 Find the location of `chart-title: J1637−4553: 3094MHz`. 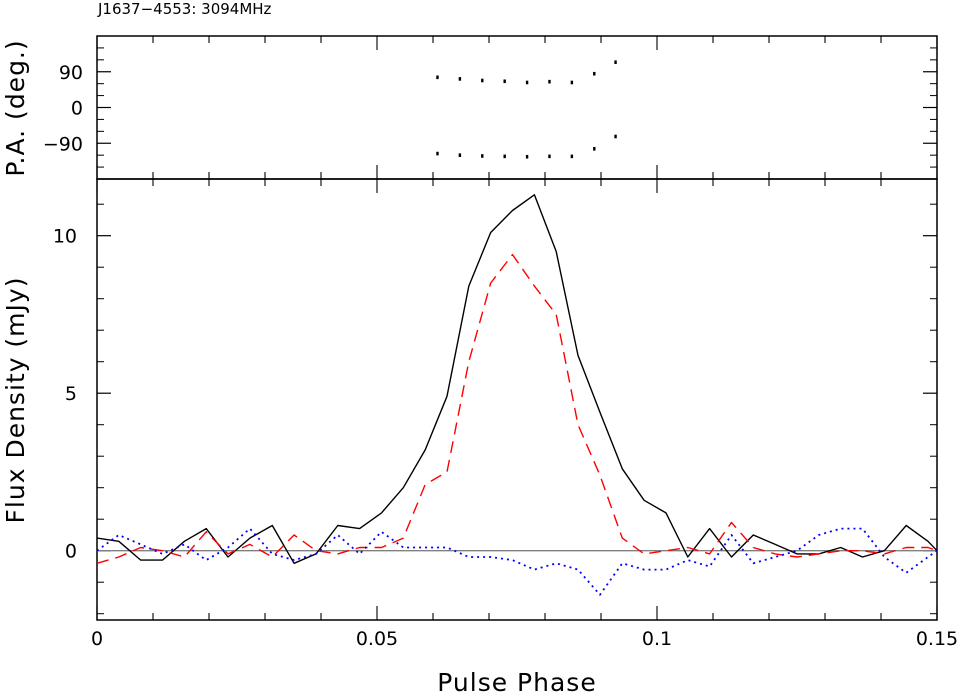

chart-title: J1637−4553: 3094MHz is located at coordinates (184, 9).